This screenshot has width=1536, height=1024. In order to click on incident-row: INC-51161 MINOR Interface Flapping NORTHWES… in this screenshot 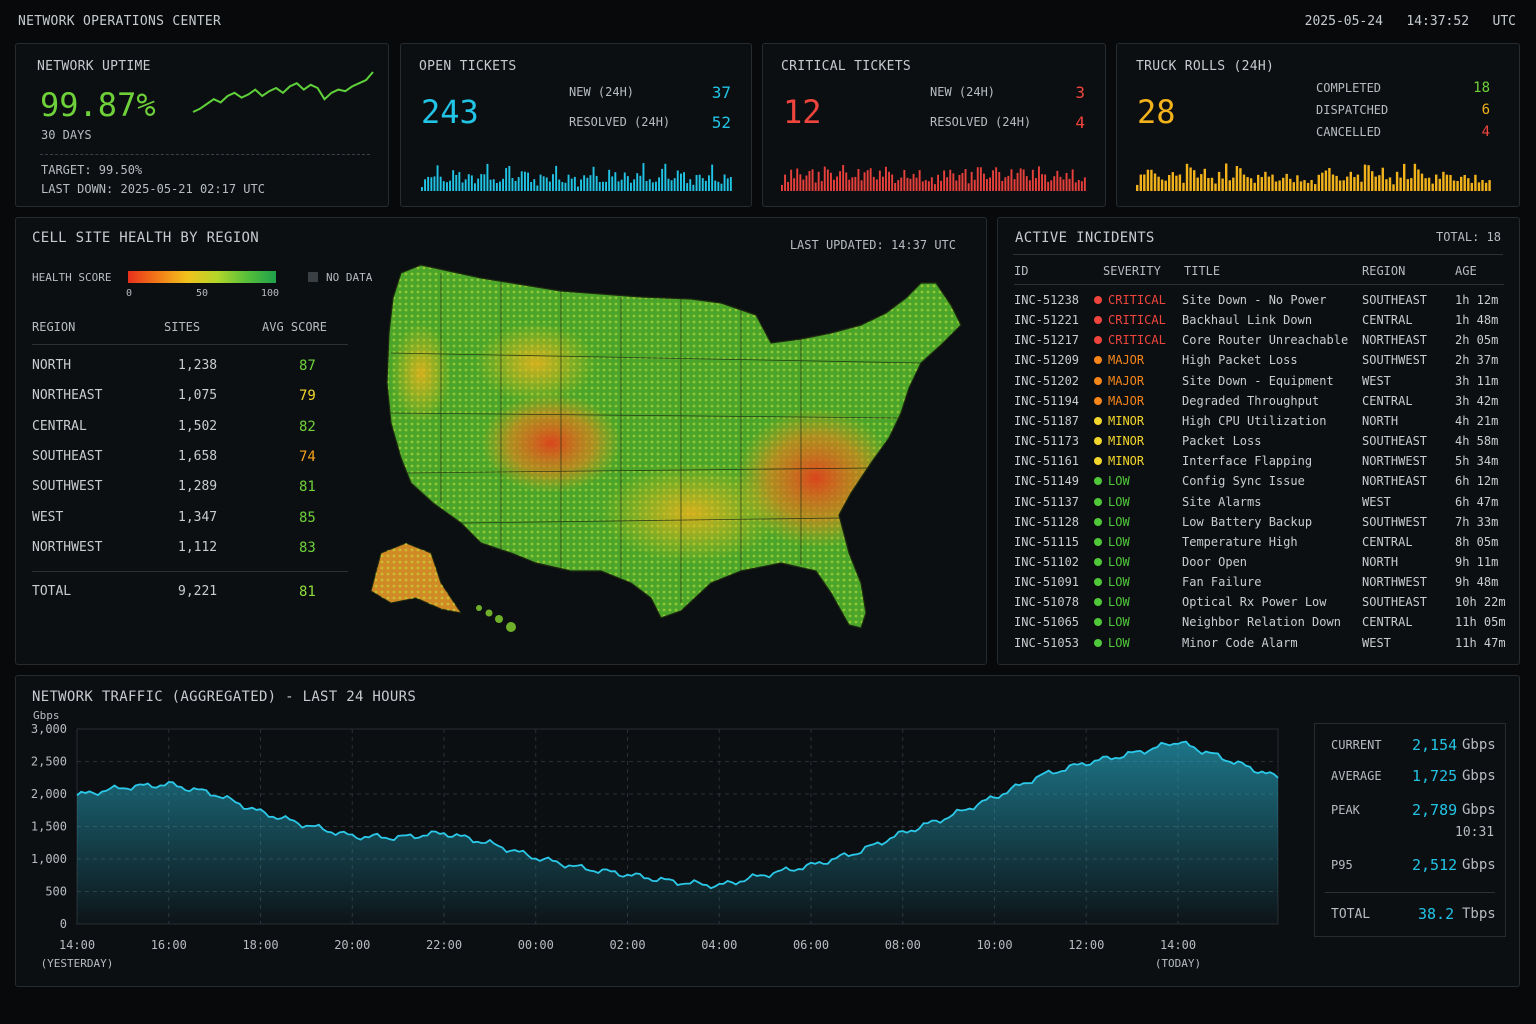, I will do `click(1264, 464)`.